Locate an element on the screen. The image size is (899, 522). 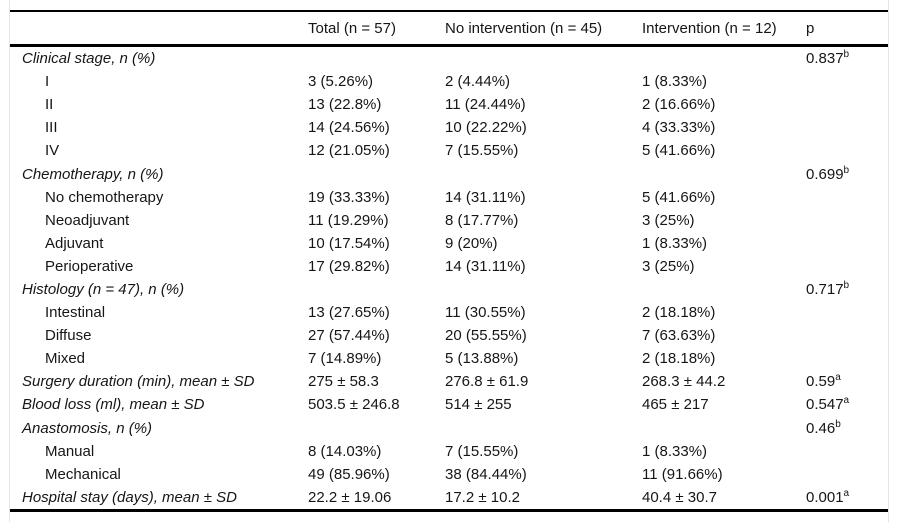
cell-total: 10 (17.54%) is located at coordinates (349, 243).